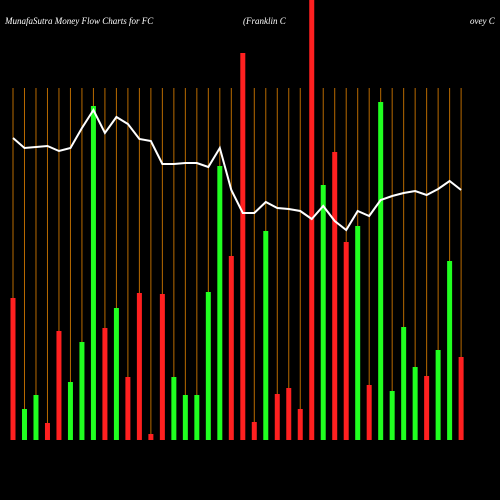 This screenshot has height=500, width=500. Describe the element at coordinates (483, 21) in the screenshot. I see `chart-subtitle-tail: ovey C` at that location.